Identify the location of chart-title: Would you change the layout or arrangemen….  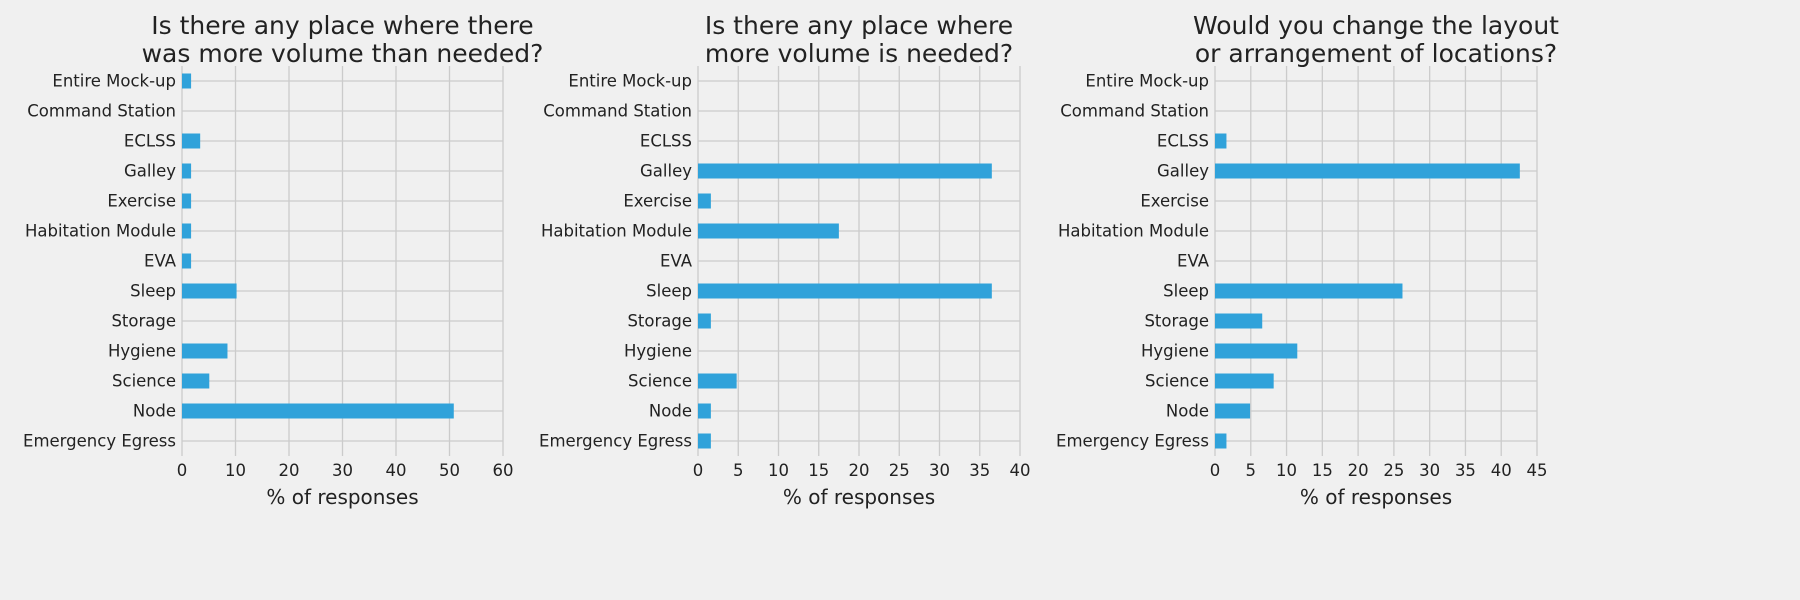
(1376, 39).